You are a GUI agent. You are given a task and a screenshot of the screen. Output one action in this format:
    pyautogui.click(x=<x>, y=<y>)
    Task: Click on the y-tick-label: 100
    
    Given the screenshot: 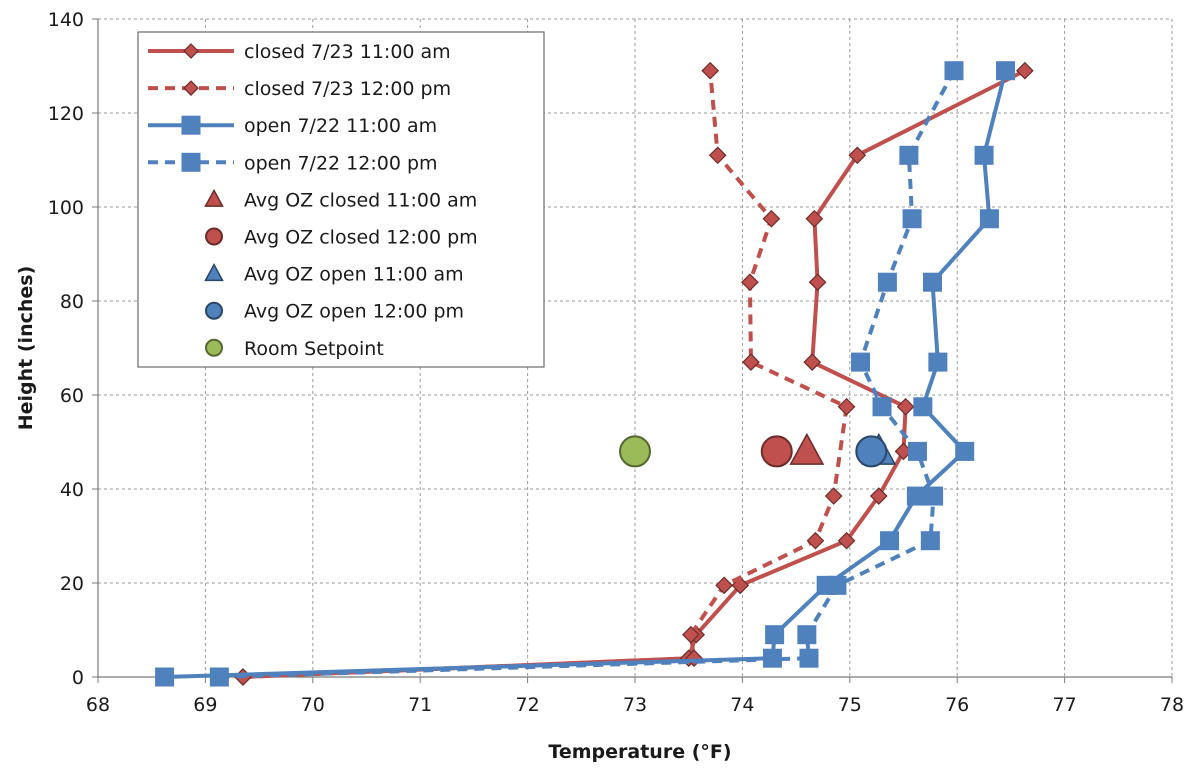 What is the action you would take?
    pyautogui.click(x=66, y=208)
    